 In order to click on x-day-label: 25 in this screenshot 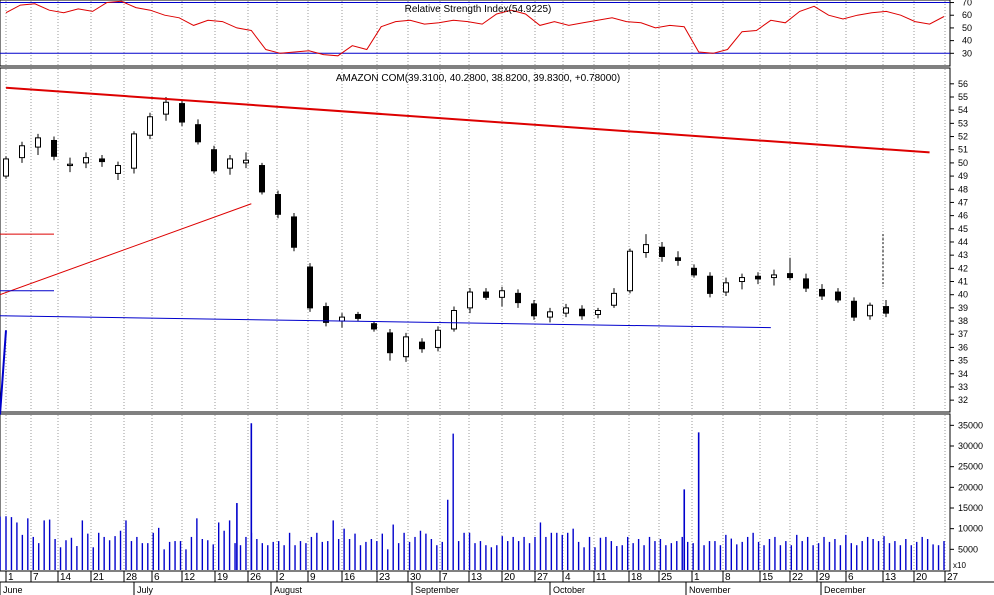, I will do `click(667, 577)`.